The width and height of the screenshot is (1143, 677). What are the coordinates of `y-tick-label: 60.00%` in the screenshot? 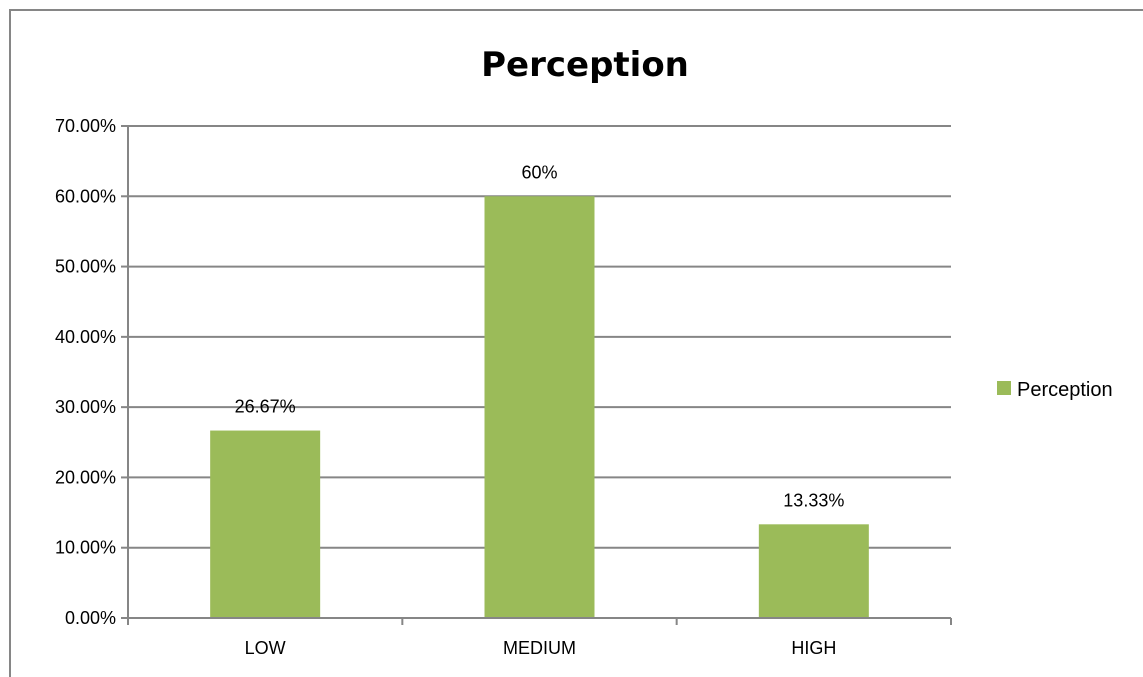 It's located at (85, 196).